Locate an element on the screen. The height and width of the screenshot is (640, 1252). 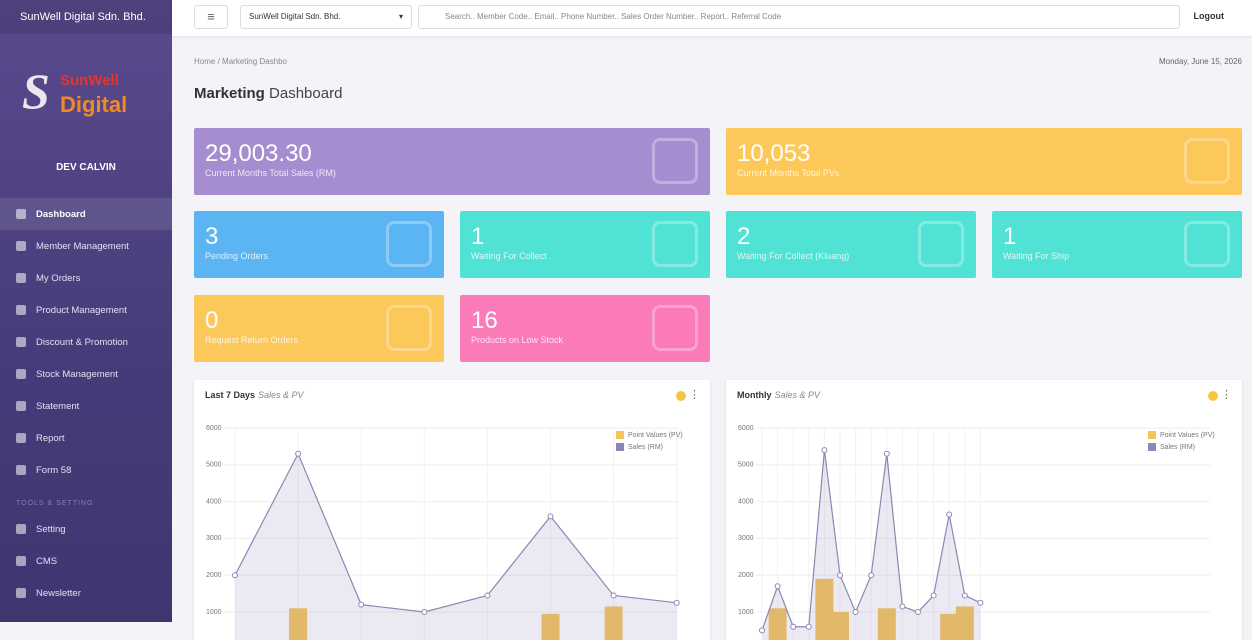
stat-label: Waiting For Ship is located at coordinates (1036, 256).